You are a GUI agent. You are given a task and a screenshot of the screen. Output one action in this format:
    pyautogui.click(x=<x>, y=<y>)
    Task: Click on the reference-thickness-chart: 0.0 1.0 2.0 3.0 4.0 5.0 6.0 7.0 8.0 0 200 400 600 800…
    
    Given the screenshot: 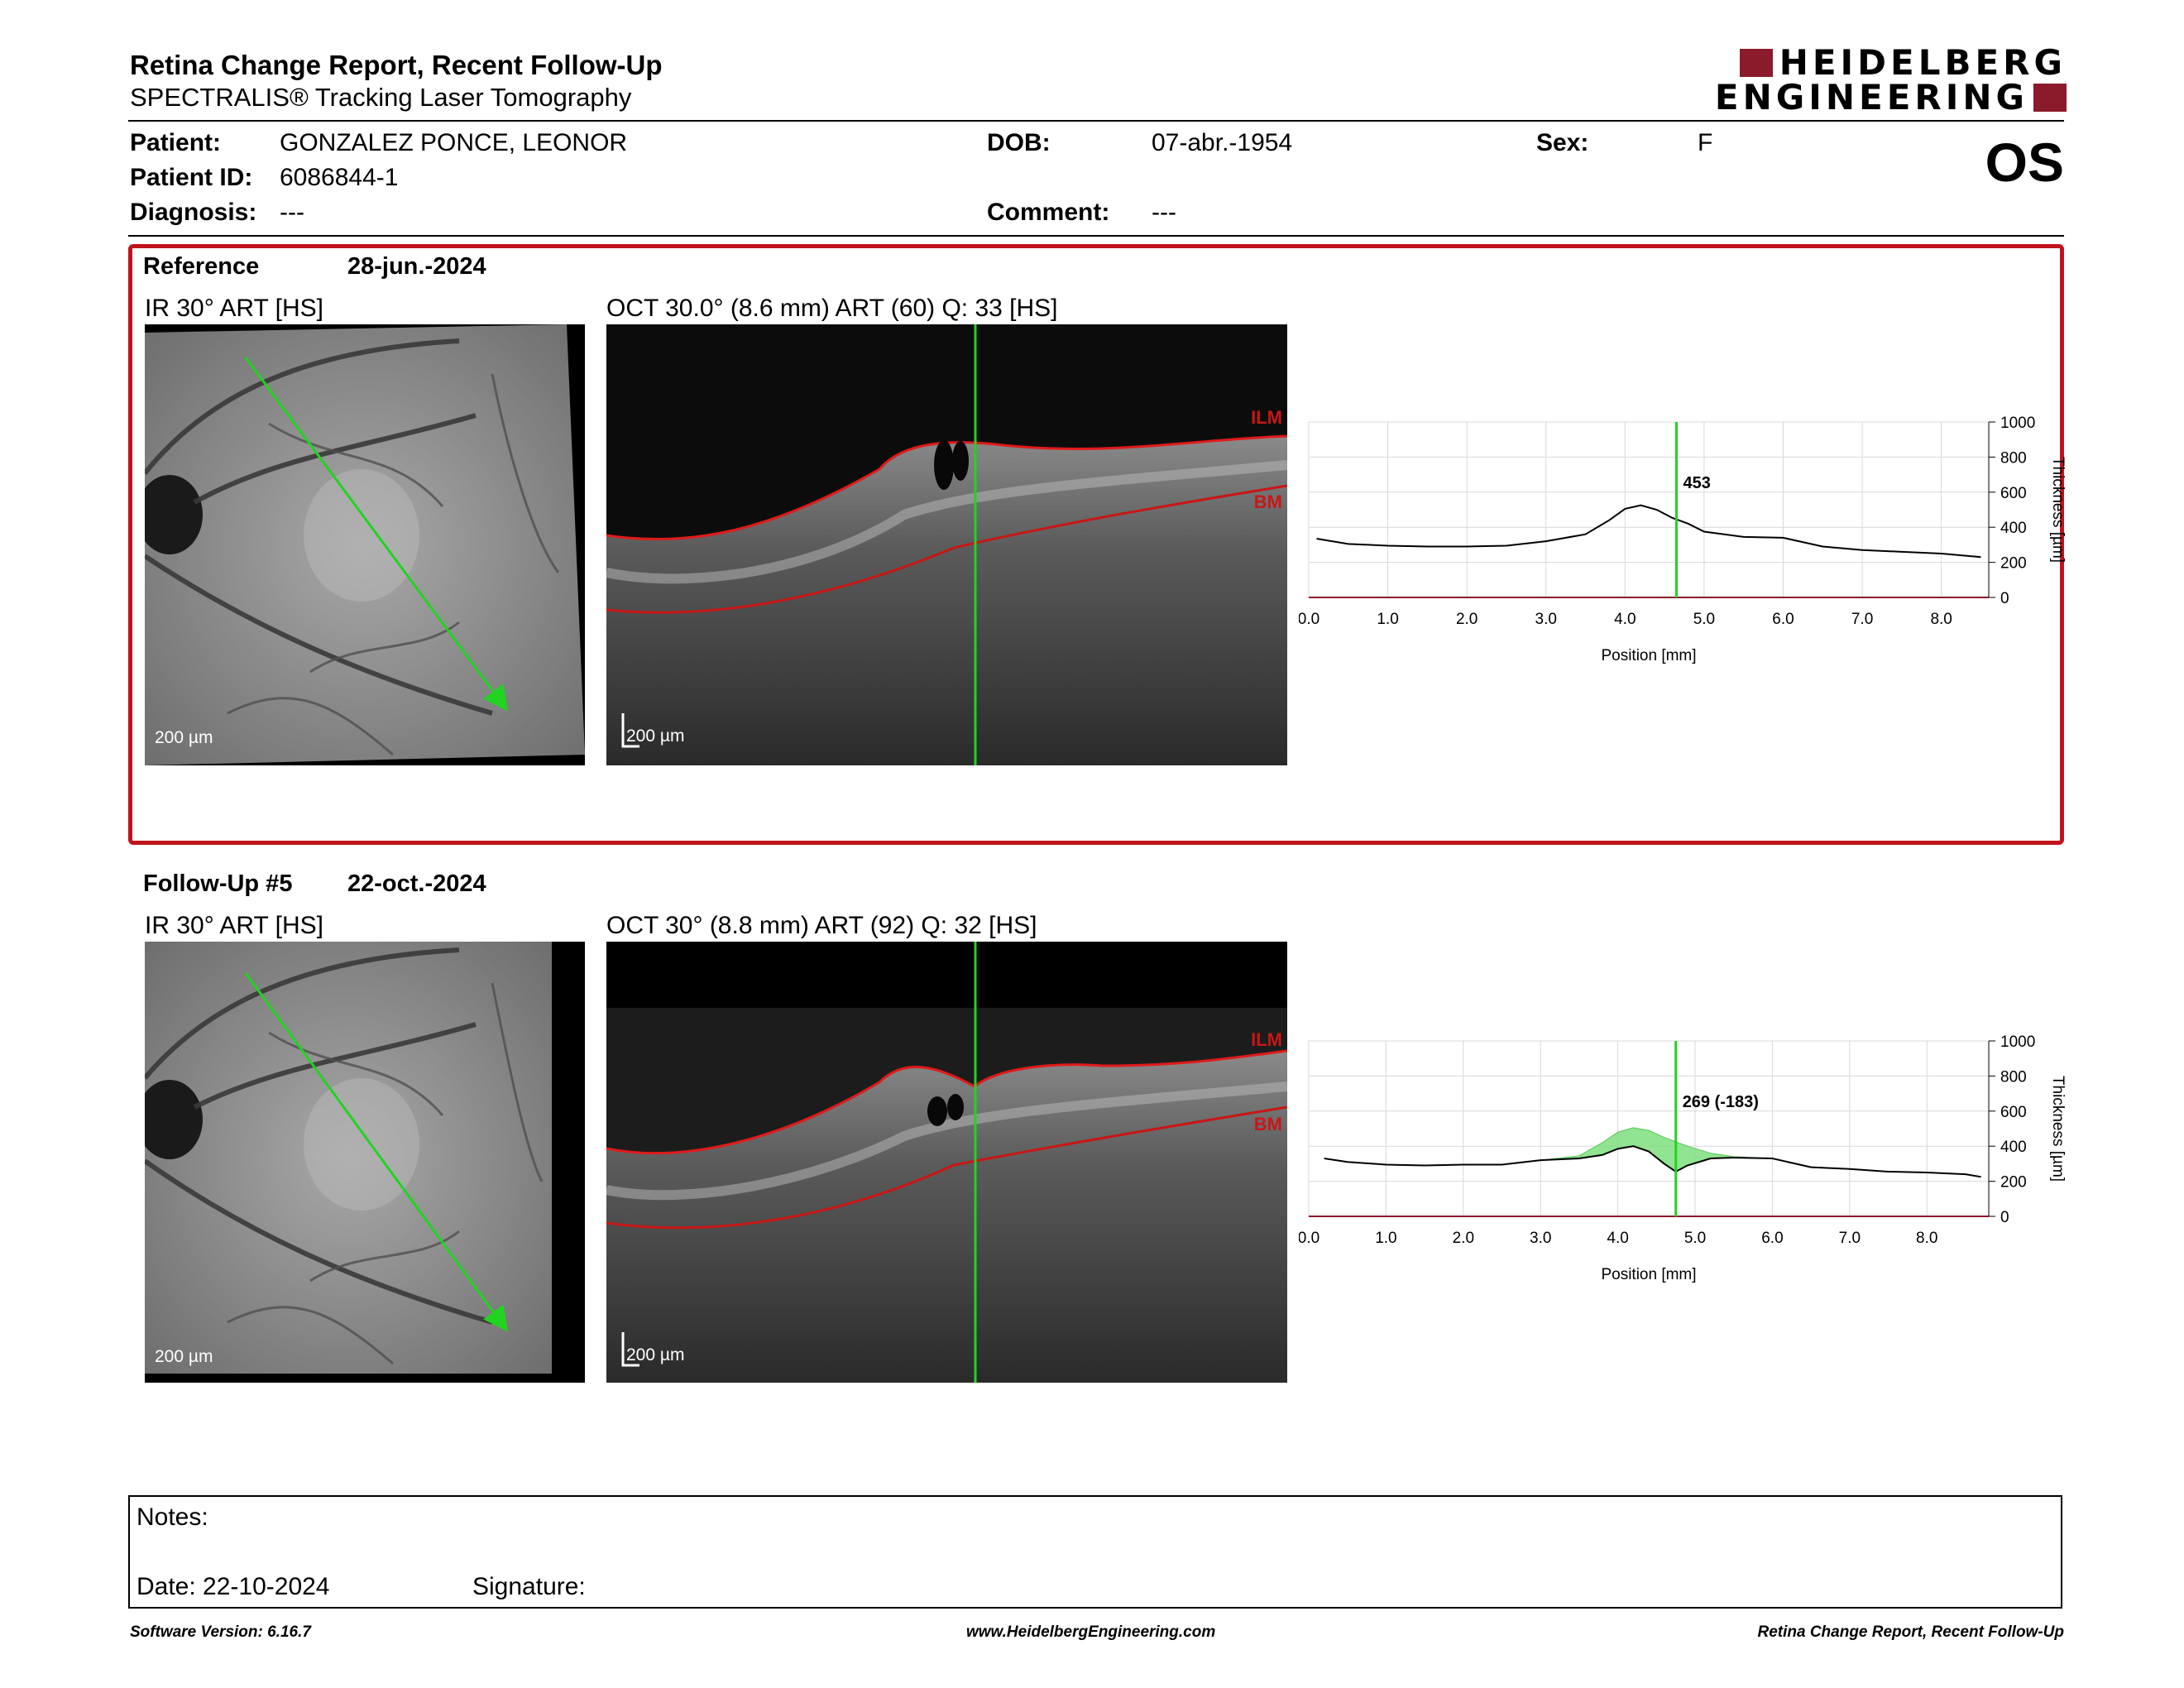 What is the action you would take?
    pyautogui.click(x=1683, y=539)
    